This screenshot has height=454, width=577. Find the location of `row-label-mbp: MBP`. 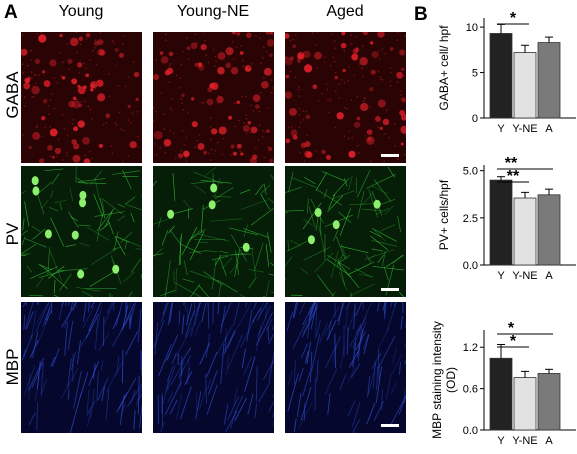

row-label-mbp: MBP is located at coordinates (12, 367).